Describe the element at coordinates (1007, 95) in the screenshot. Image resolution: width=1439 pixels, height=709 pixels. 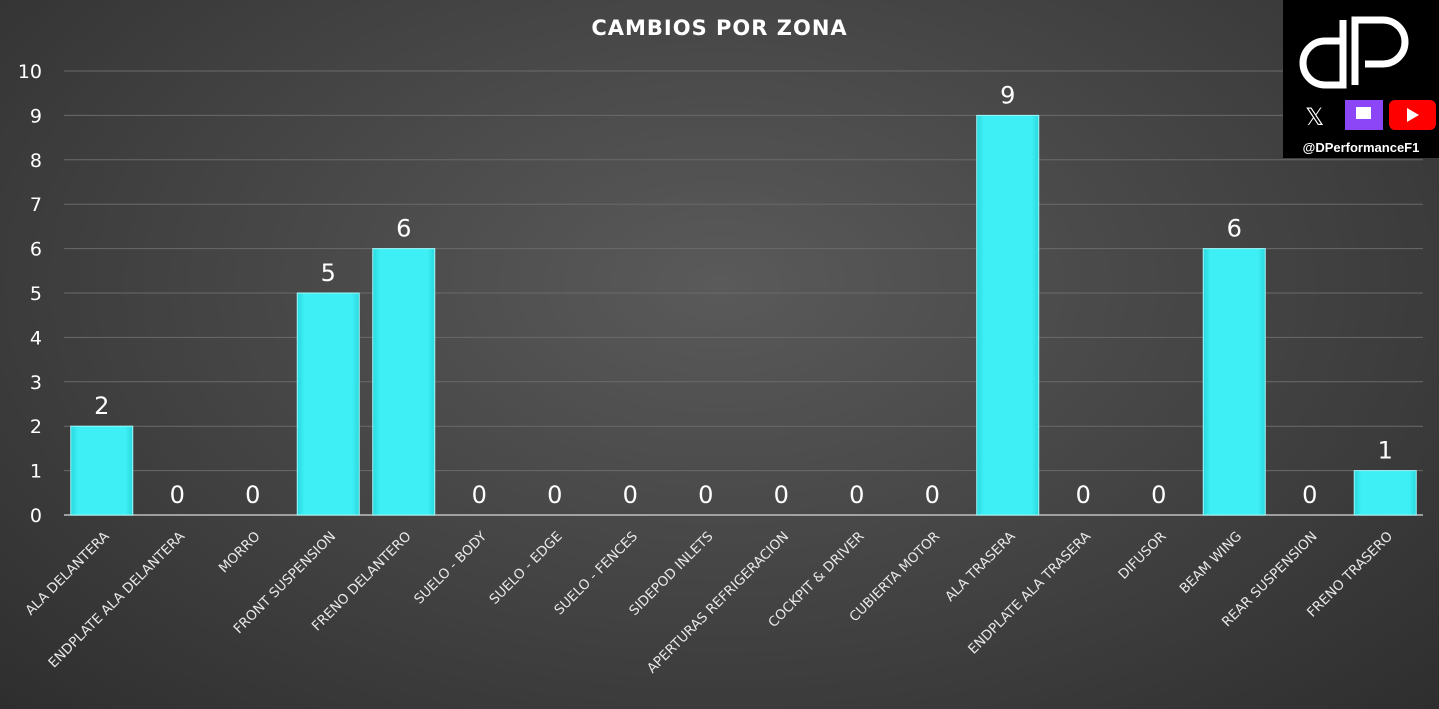
I see `data-label: 9` at that location.